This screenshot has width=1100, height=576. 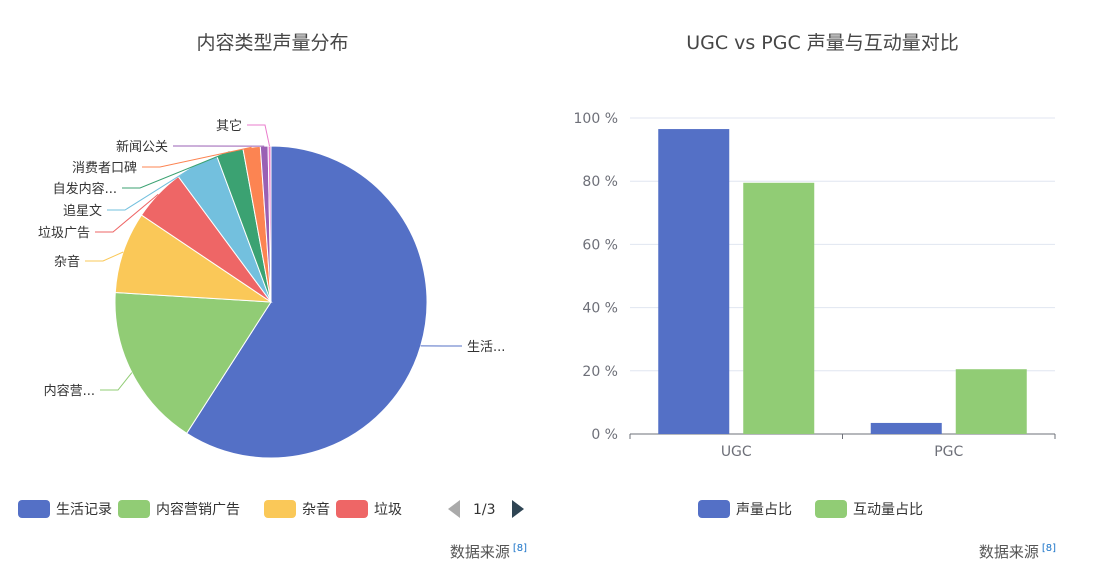 What do you see at coordinates (604, 435) in the screenshot?
I see `y-tick-label-0: 0 %` at bounding box center [604, 435].